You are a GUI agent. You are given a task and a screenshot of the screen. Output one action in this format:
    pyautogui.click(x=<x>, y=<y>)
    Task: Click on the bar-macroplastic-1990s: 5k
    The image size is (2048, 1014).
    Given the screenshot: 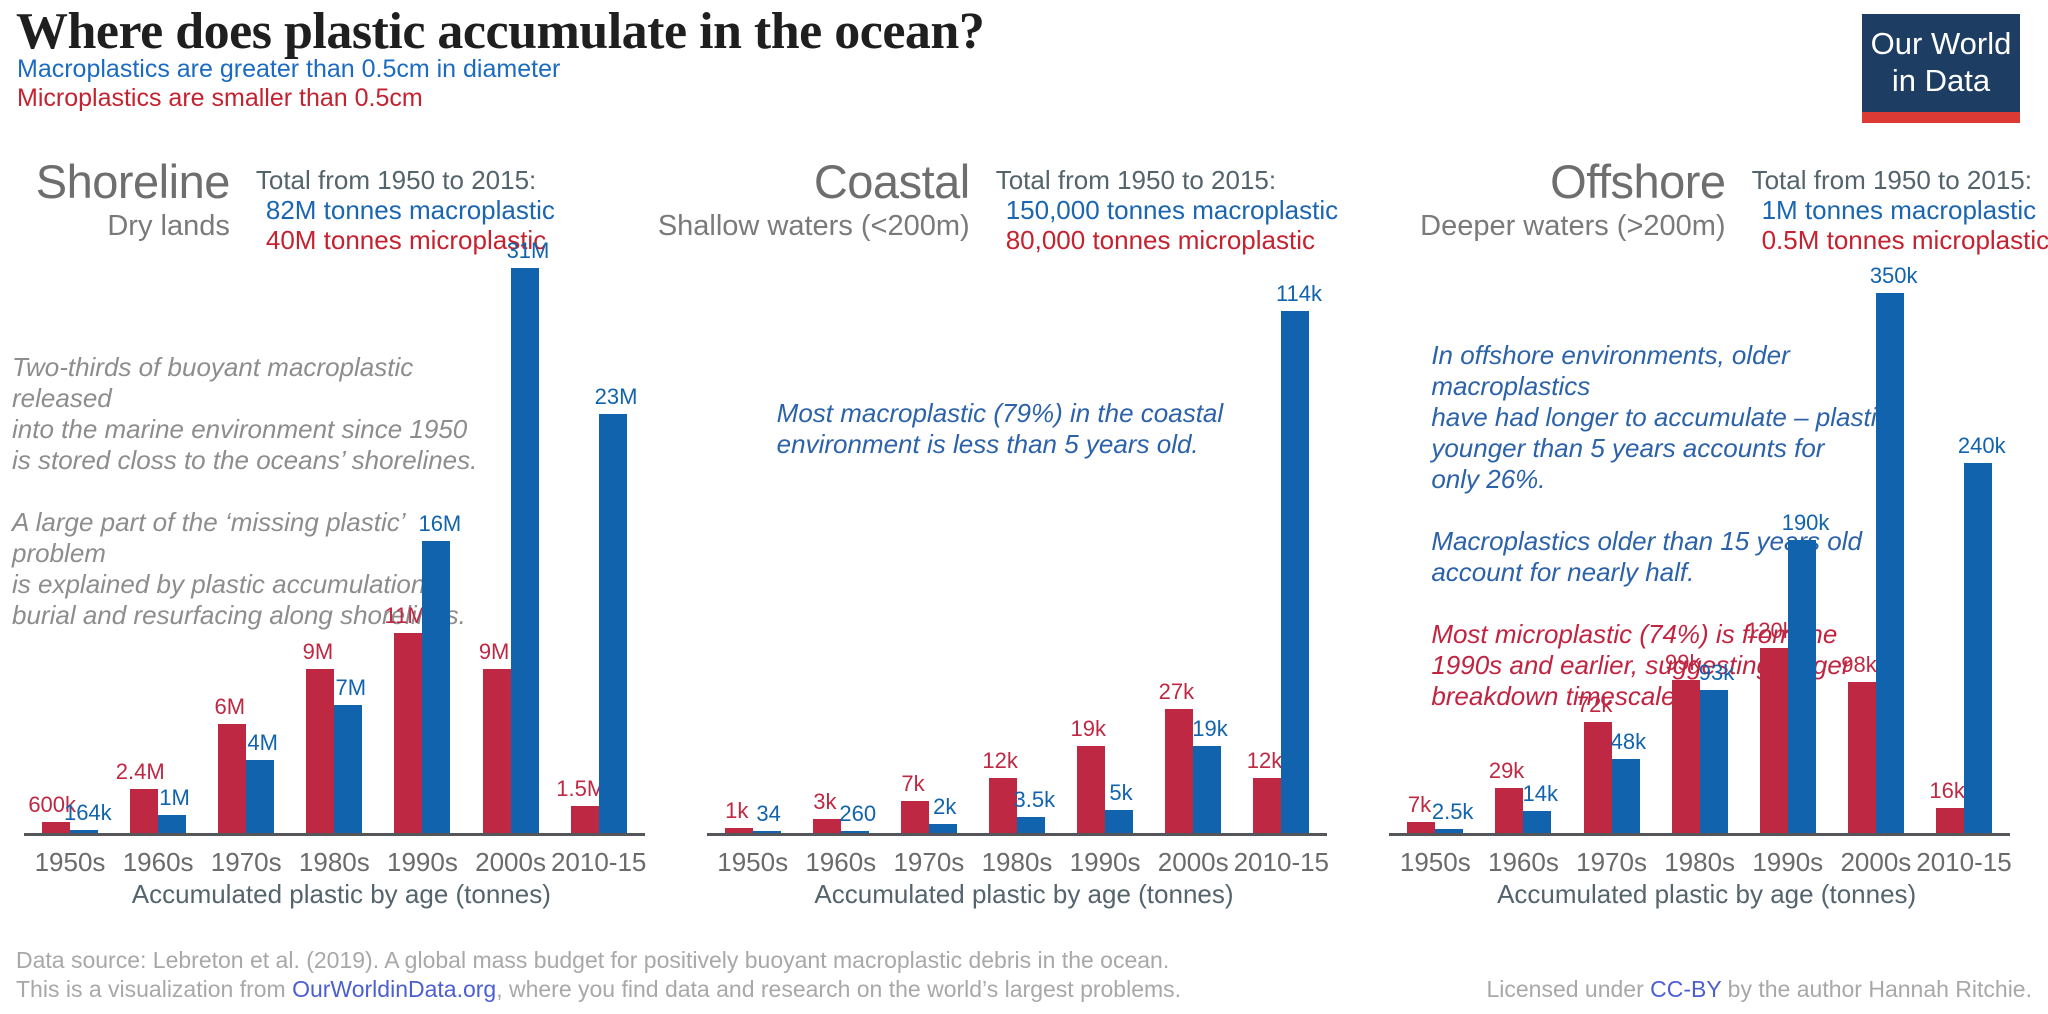 What is the action you would take?
    pyautogui.click(x=1119, y=806)
    